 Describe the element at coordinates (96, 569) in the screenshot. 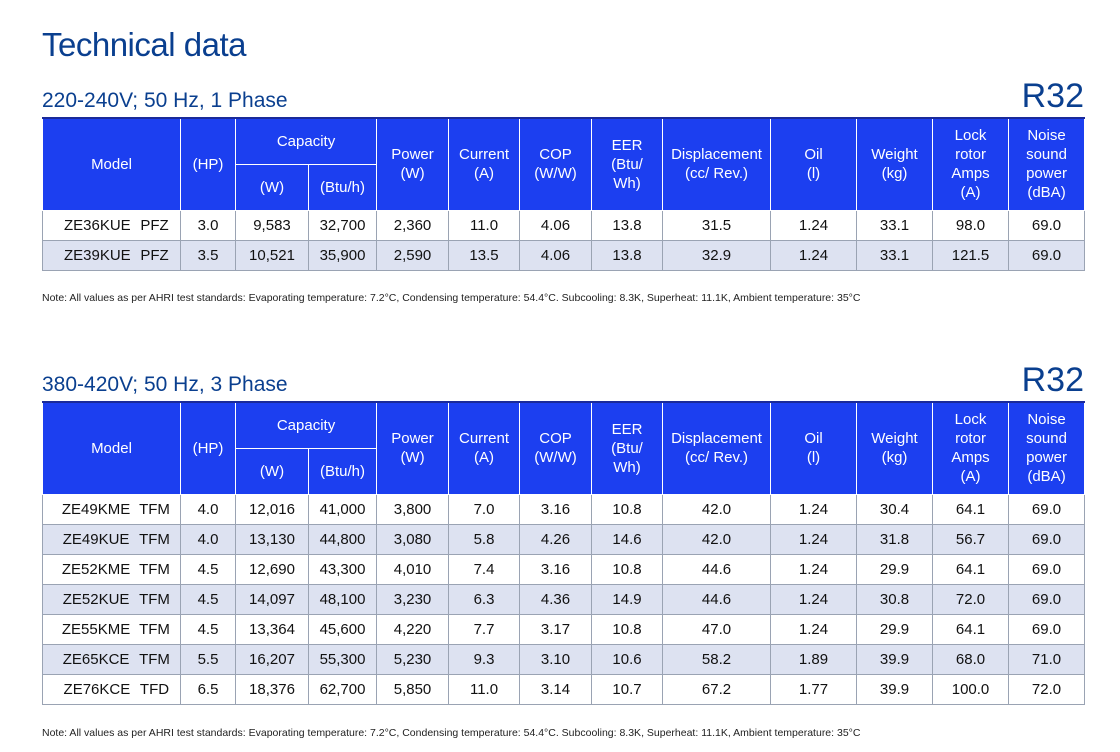

I see `model-code: ZE52KME` at that location.